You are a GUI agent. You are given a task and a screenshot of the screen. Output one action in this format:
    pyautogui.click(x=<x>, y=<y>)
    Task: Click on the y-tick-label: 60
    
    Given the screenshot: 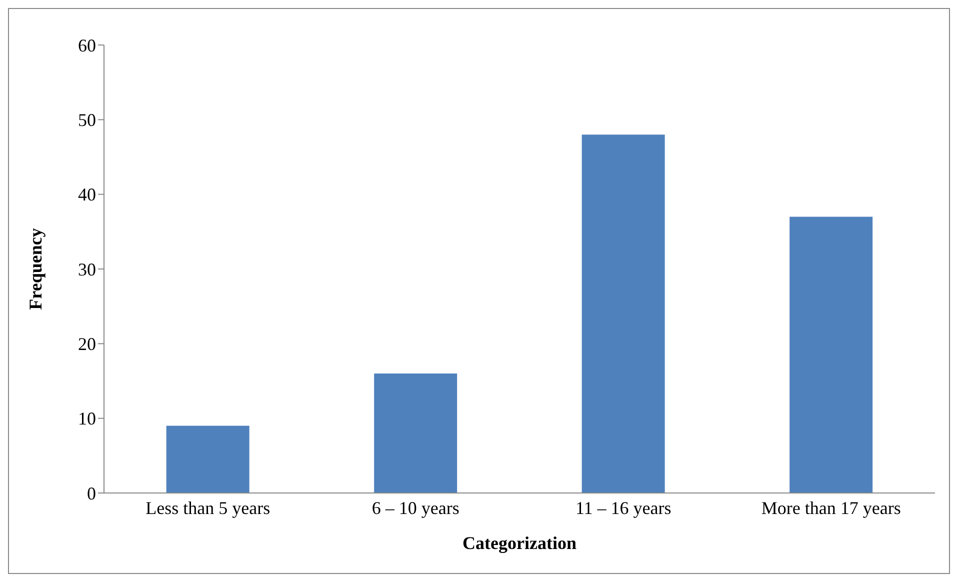 What is the action you would take?
    pyautogui.click(x=87, y=45)
    